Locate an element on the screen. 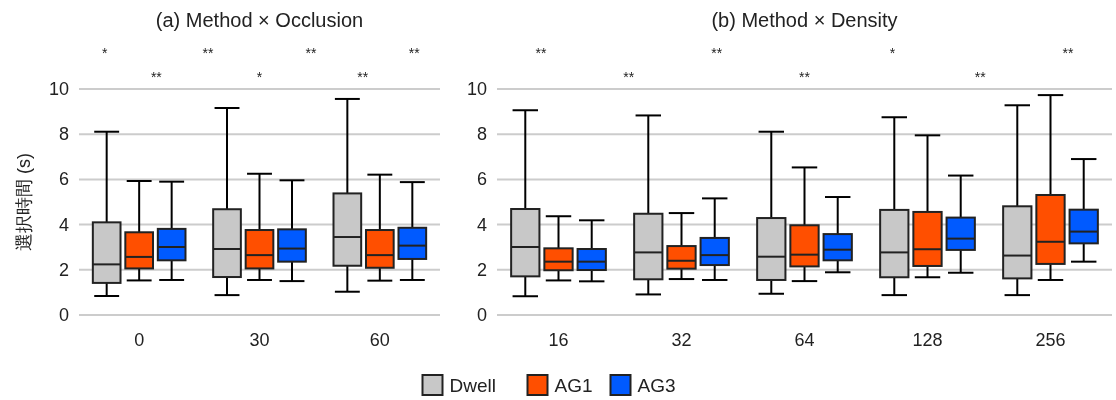 The height and width of the screenshot is (400, 1116). x-tick-label: 0 is located at coordinates (139, 340).